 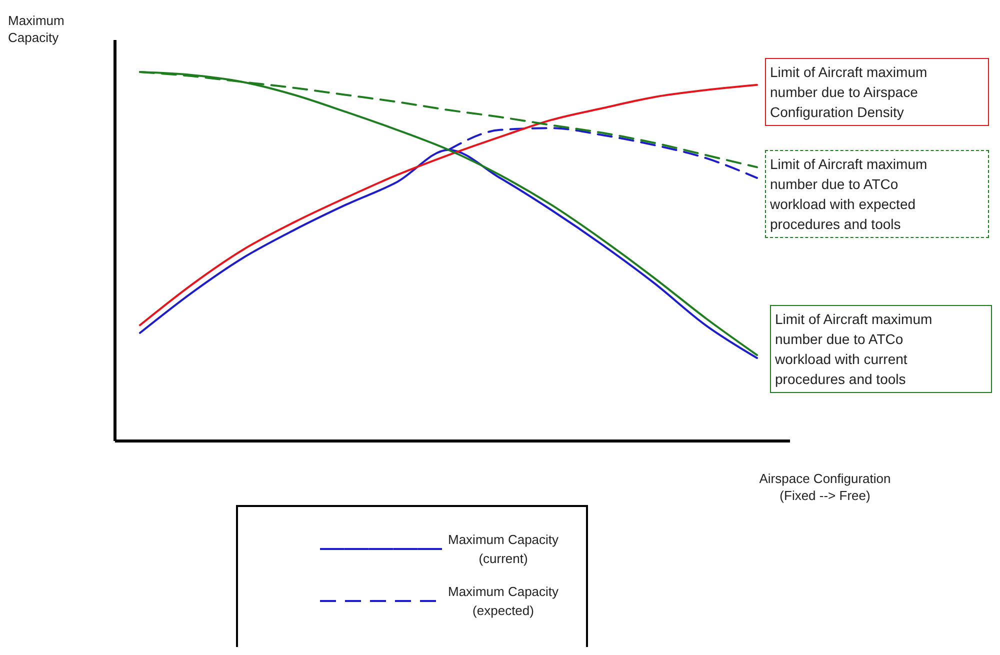 I want to click on series-label: Limit of Aircraft maximum number due to ATCo workload with current procedures and tools, so click(x=881, y=349).